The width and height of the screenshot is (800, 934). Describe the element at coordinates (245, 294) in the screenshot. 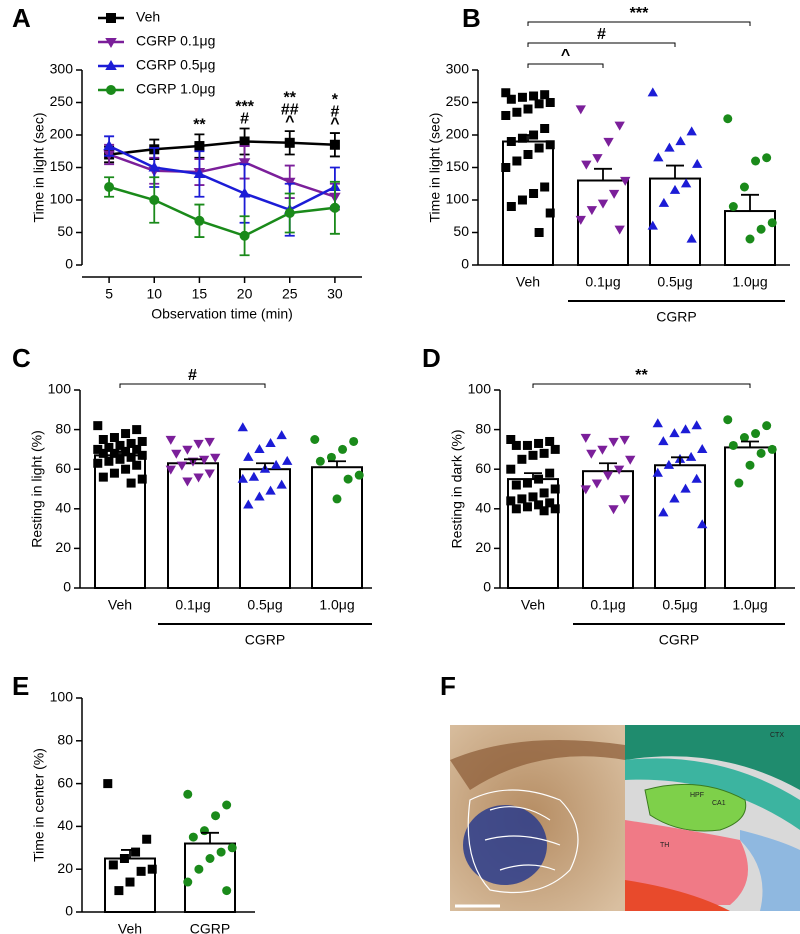

I see `x-tick-label: 20` at that location.